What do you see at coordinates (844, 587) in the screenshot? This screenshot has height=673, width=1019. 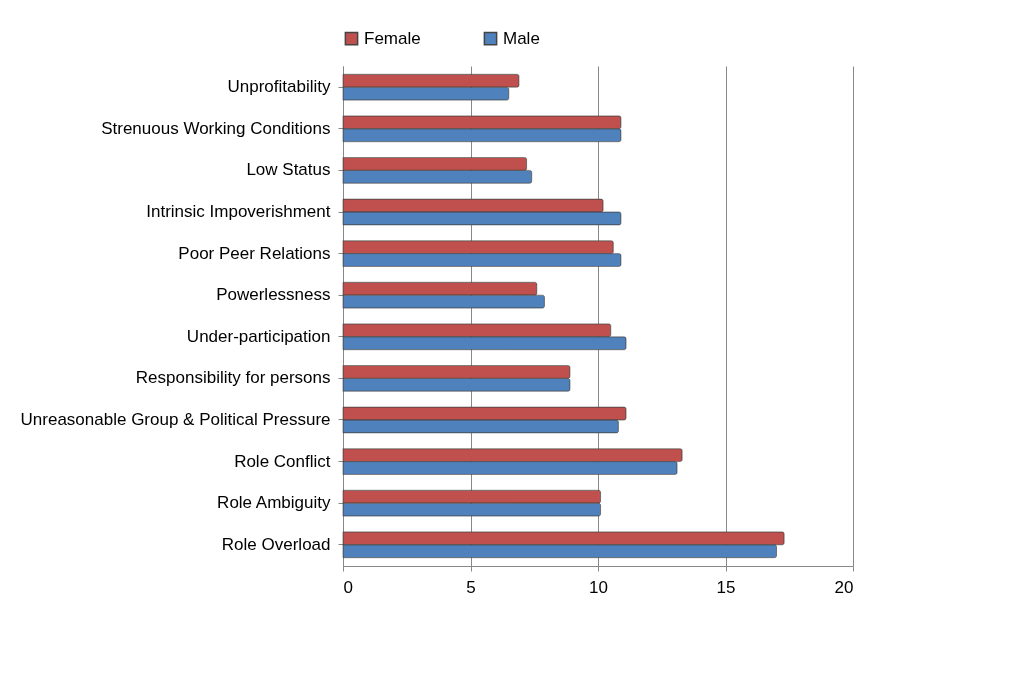 I see `x-tick-label: 20` at bounding box center [844, 587].